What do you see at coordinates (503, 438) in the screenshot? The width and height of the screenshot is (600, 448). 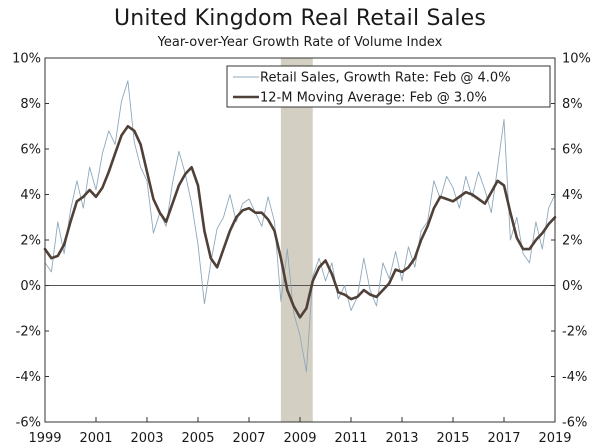 I see `x-tick-label: 2017` at bounding box center [503, 438].